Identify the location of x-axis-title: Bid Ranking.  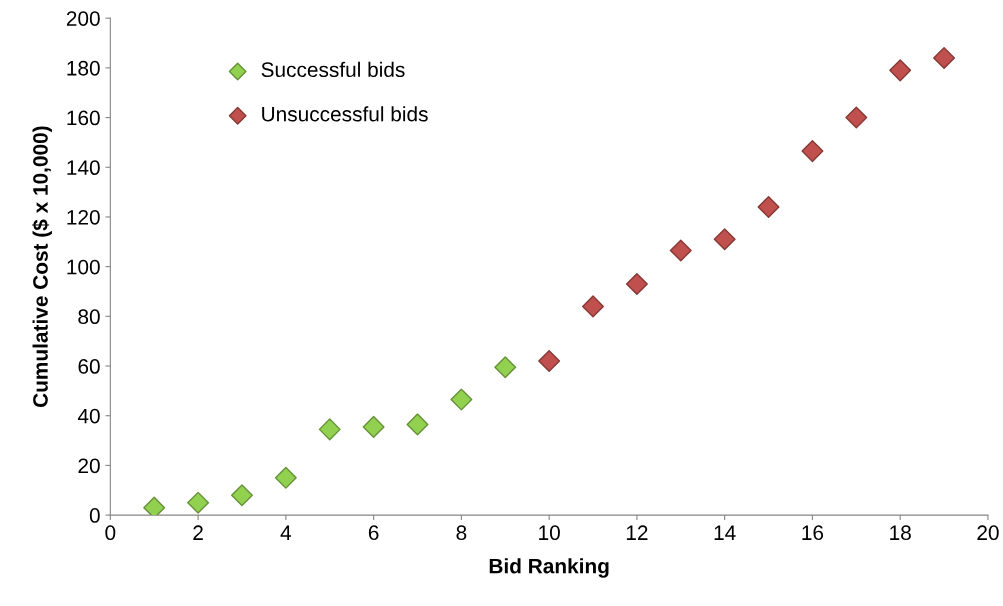
(549, 568).